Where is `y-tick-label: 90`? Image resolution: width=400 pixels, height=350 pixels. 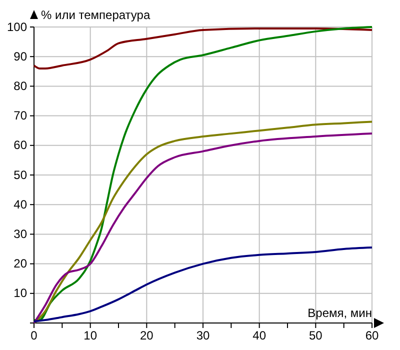
y-tick-label: 90 is located at coordinates (21, 56).